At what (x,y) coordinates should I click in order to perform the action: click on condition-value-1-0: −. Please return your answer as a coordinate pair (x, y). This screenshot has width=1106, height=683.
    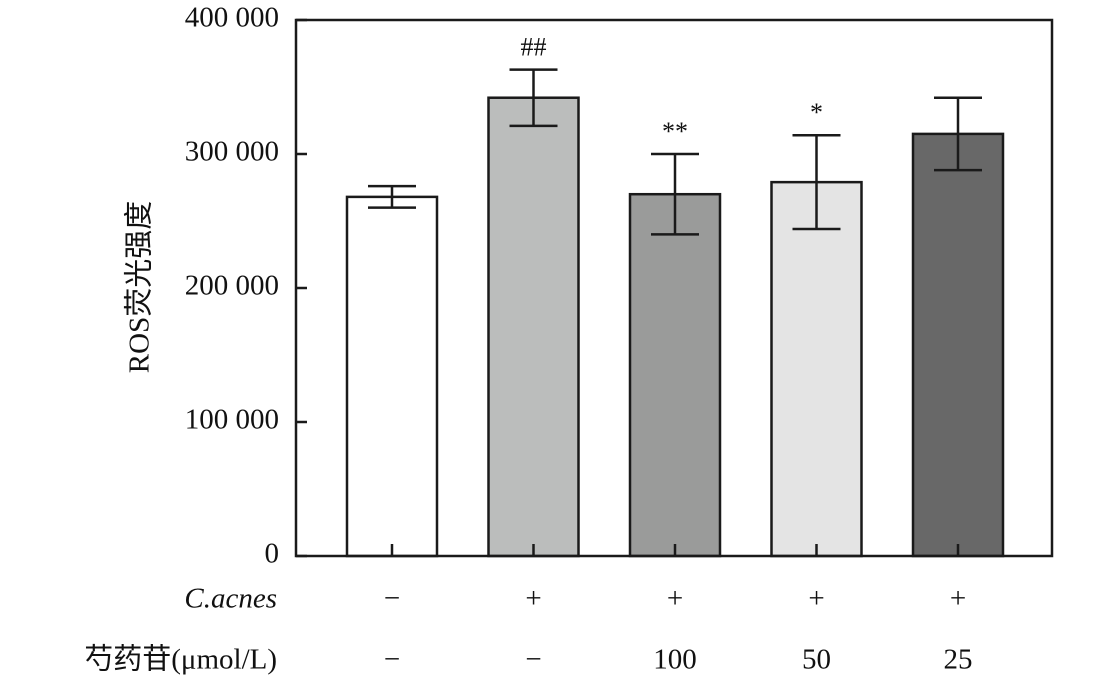
    Looking at the image, I should click on (392, 660).